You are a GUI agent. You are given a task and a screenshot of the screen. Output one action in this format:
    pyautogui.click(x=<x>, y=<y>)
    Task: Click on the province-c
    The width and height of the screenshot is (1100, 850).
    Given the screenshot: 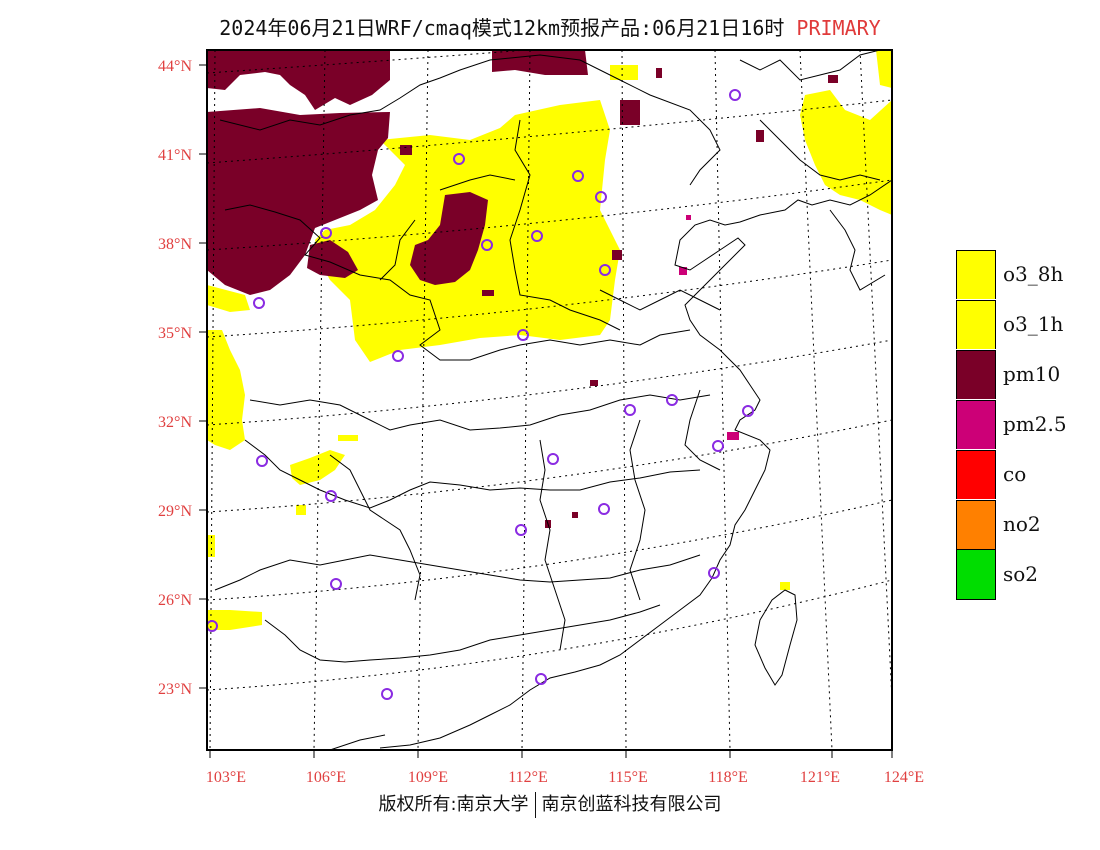 What is the action you would take?
    pyautogui.click(x=565, y=225)
    